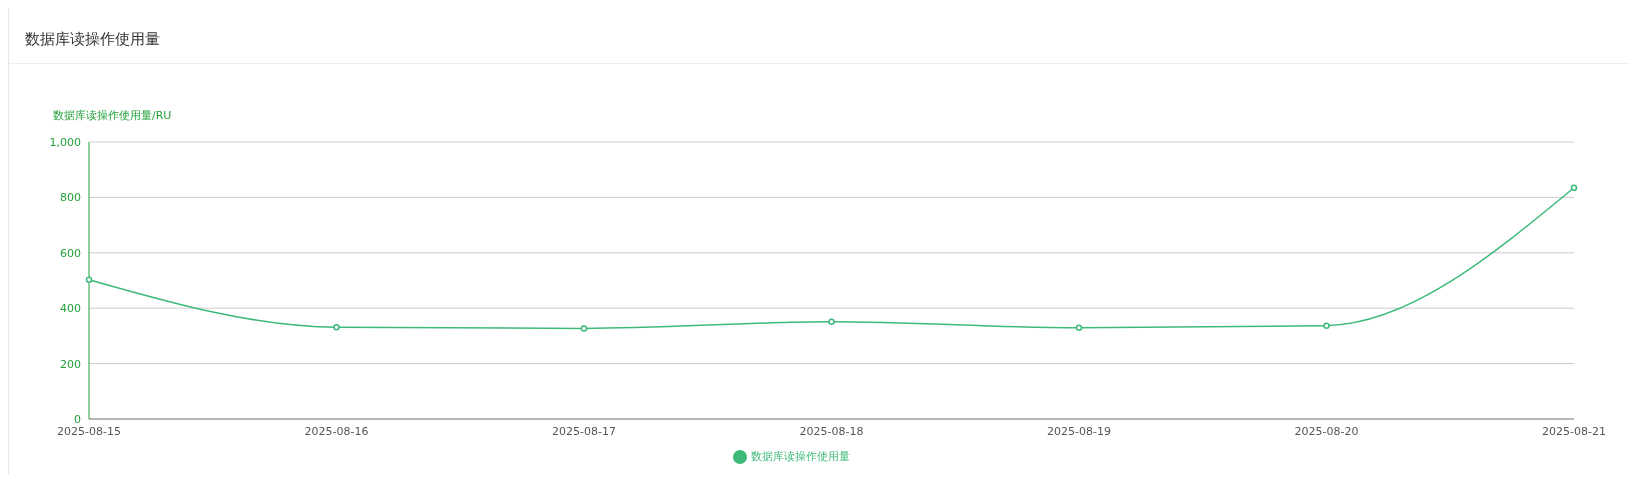 Image resolution: width=1643 pixels, height=479 pixels. What do you see at coordinates (584, 431) in the screenshot?
I see `x-tick-label: 2025-08-17` at bounding box center [584, 431].